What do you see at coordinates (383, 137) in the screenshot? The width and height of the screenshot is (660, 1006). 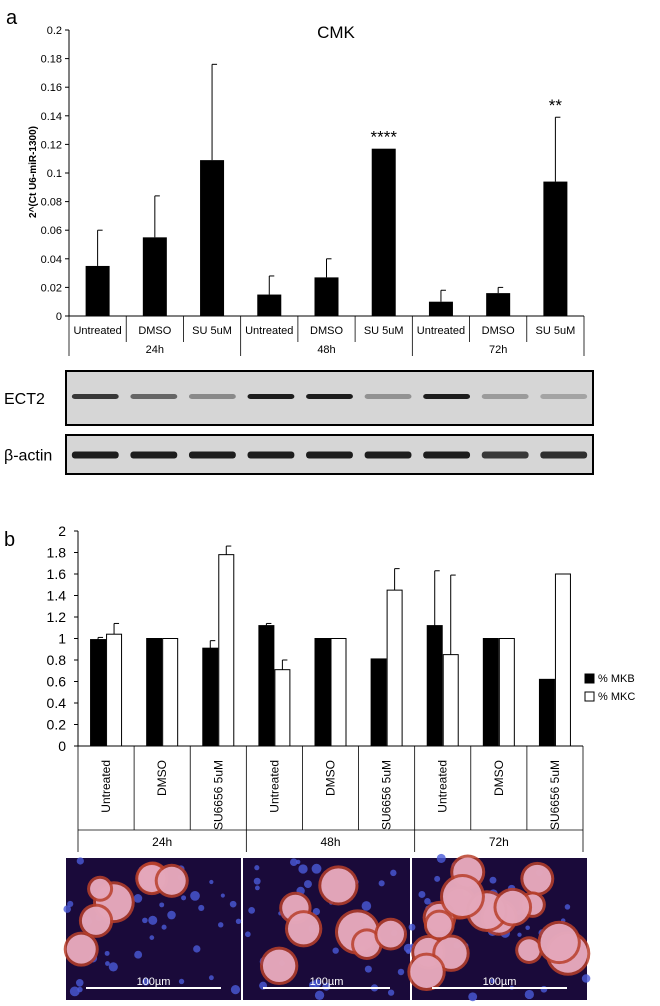 I see `significance-marker: ****` at bounding box center [383, 137].